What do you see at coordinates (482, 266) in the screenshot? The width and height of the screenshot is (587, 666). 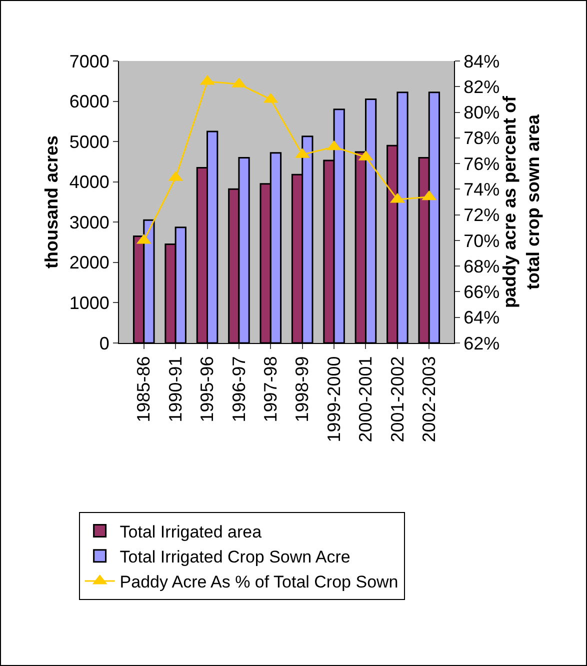 I see `y2-tick-label: 68%` at bounding box center [482, 266].